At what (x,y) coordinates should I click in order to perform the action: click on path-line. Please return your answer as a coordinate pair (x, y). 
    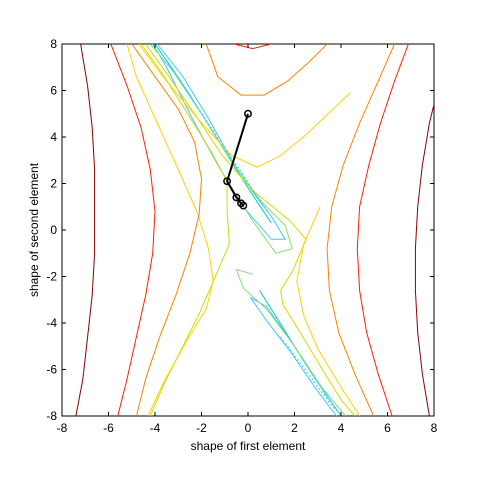
    Looking at the image, I should click on (237, 160).